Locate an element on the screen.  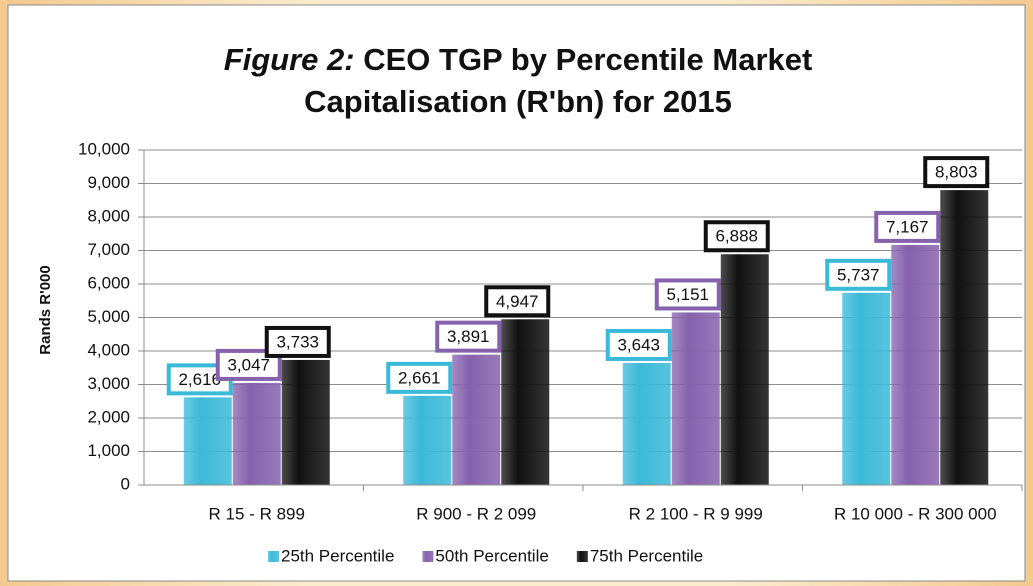
data-label: 3,733 is located at coordinates (297, 341).